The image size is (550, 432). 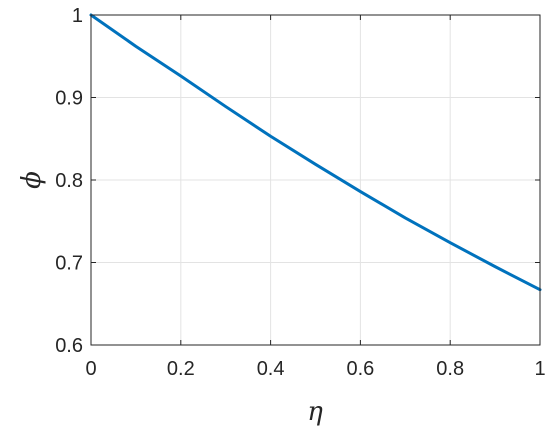 I want to click on x-tick-label: 1, so click(x=539, y=369).